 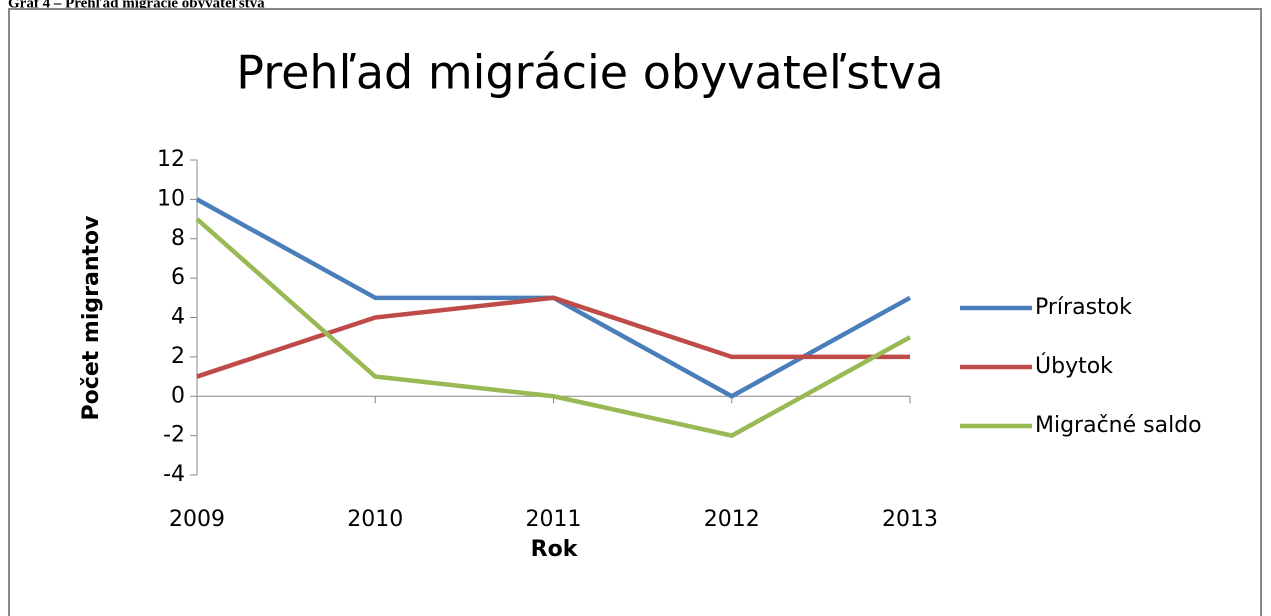 I want to click on legend-label: Úbytok, so click(x=1074, y=366).